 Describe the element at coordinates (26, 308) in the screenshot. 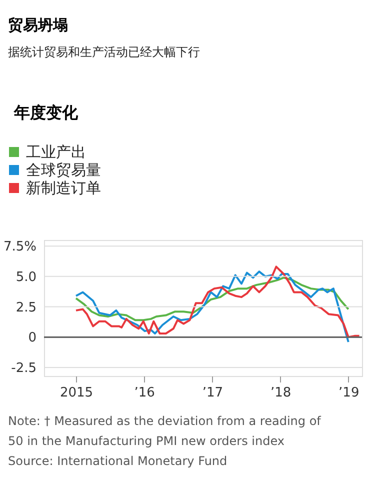

I see `y-tick-label: 2.5` at that location.